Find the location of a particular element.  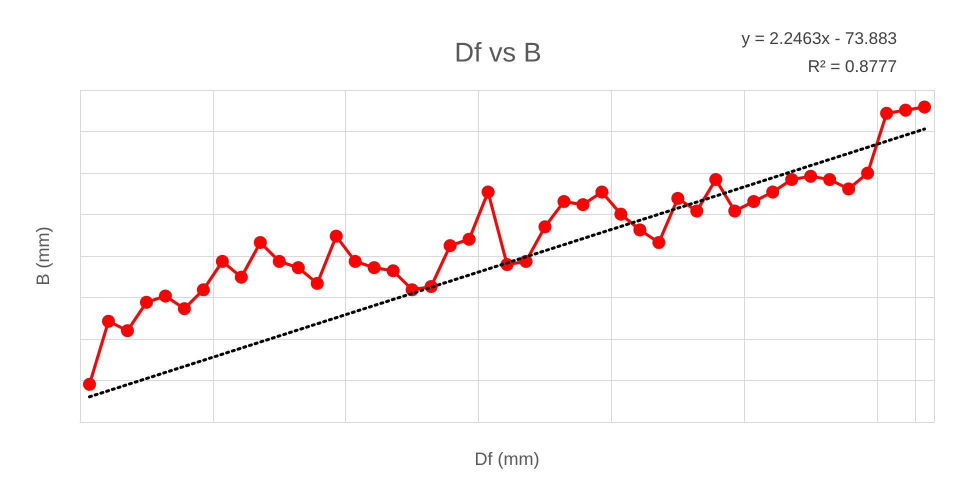

y-axis-title: B (mm) is located at coordinates (43, 256).